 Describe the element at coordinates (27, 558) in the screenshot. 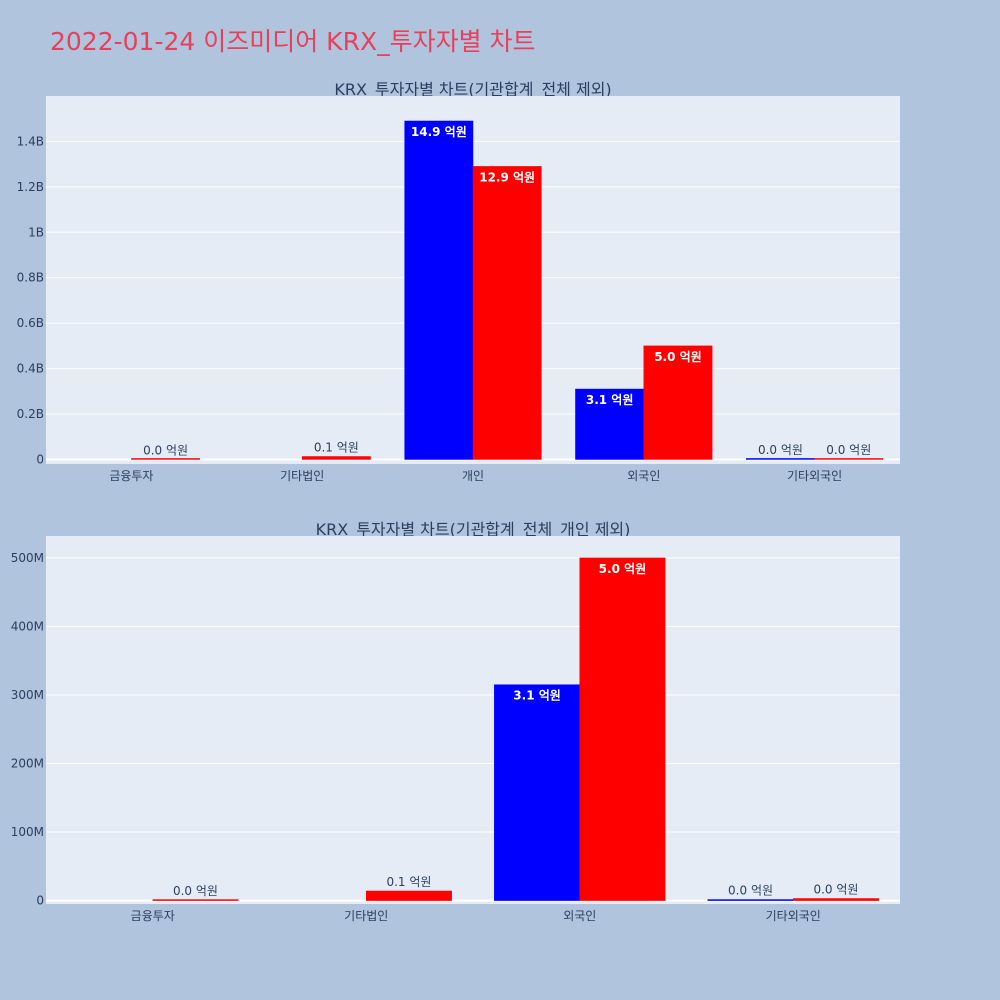

I see `y-tick-label: 500M` at that location.